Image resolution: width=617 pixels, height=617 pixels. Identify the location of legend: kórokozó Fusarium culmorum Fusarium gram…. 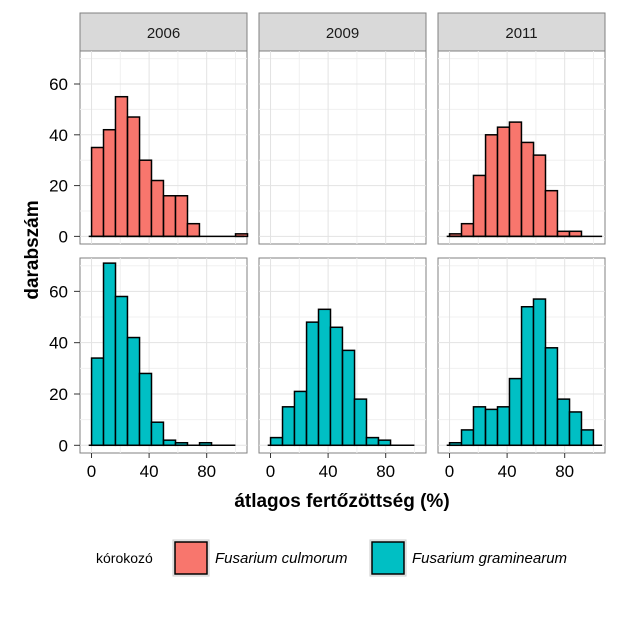
(331, 558).